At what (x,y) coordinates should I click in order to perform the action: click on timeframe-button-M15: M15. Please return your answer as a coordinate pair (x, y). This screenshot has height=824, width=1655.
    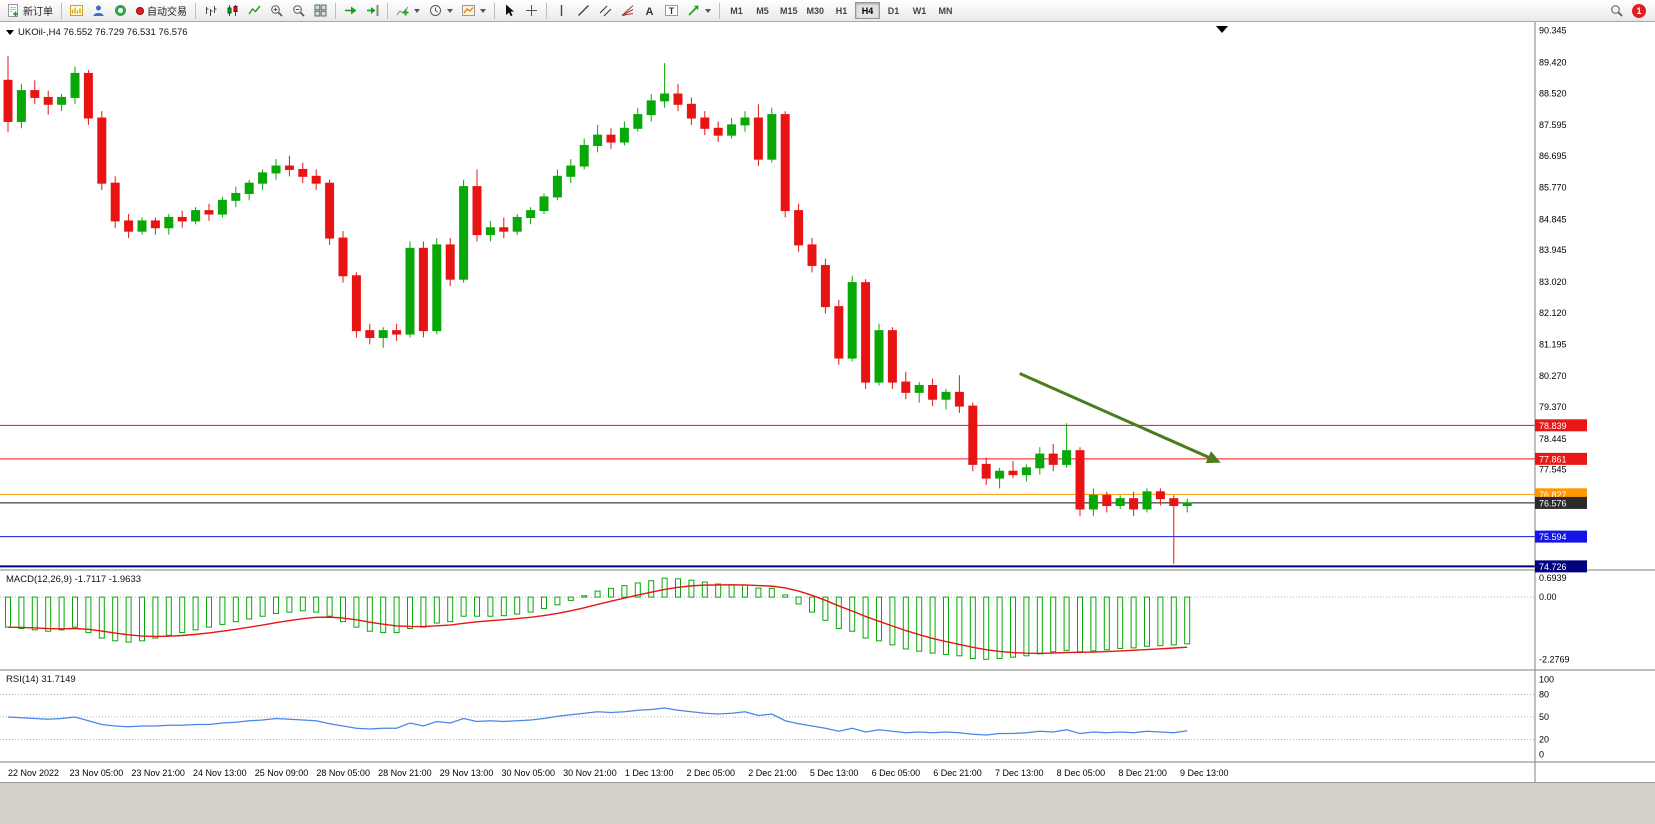
    Looking at the image, I should click on (789, 10).